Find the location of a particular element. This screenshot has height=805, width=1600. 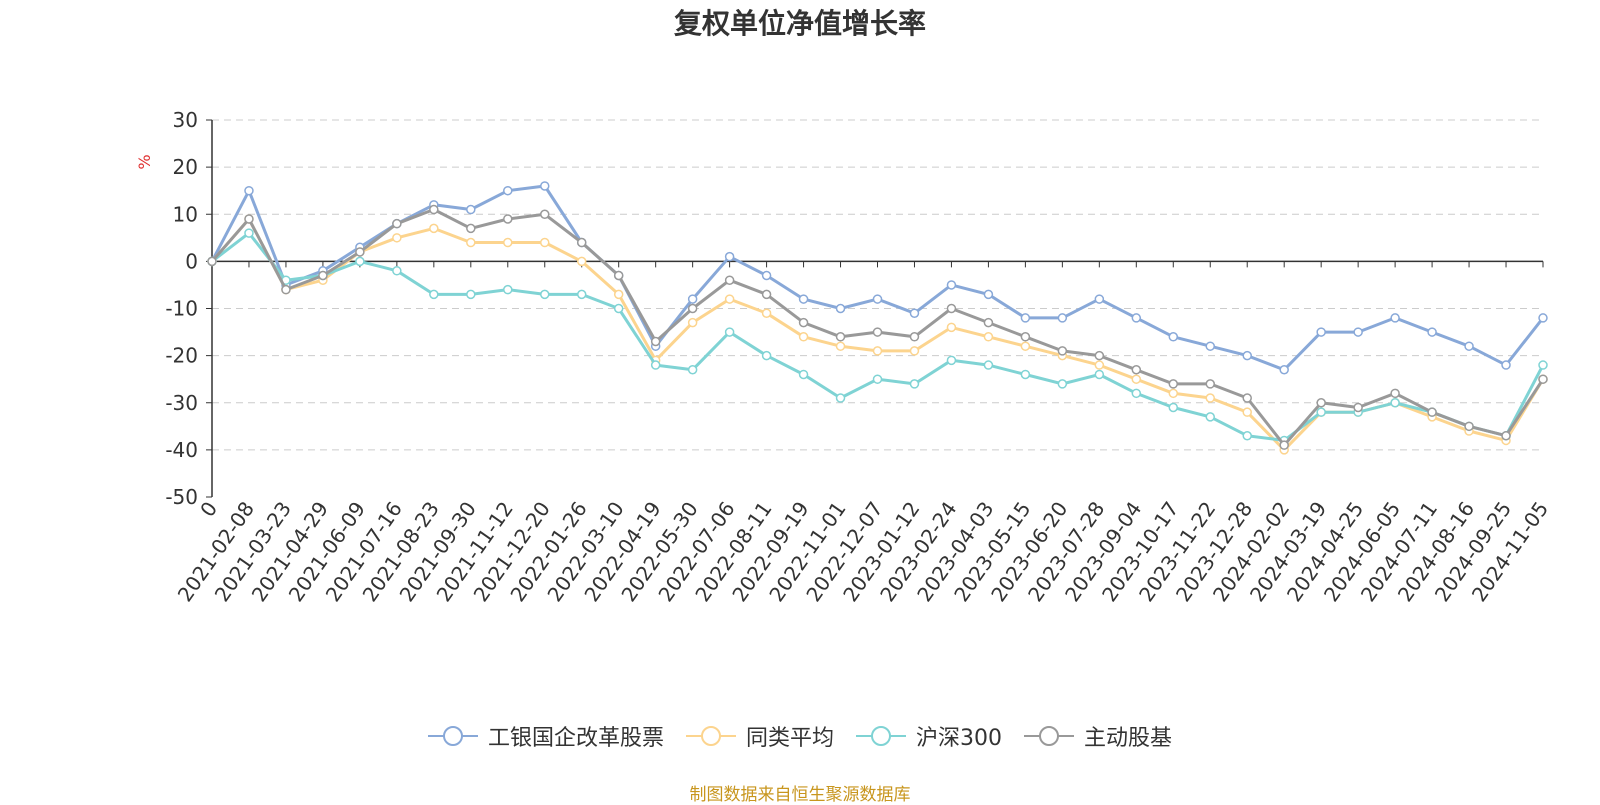

legend-item: 同类平均 is located at coordinates (759, 736).